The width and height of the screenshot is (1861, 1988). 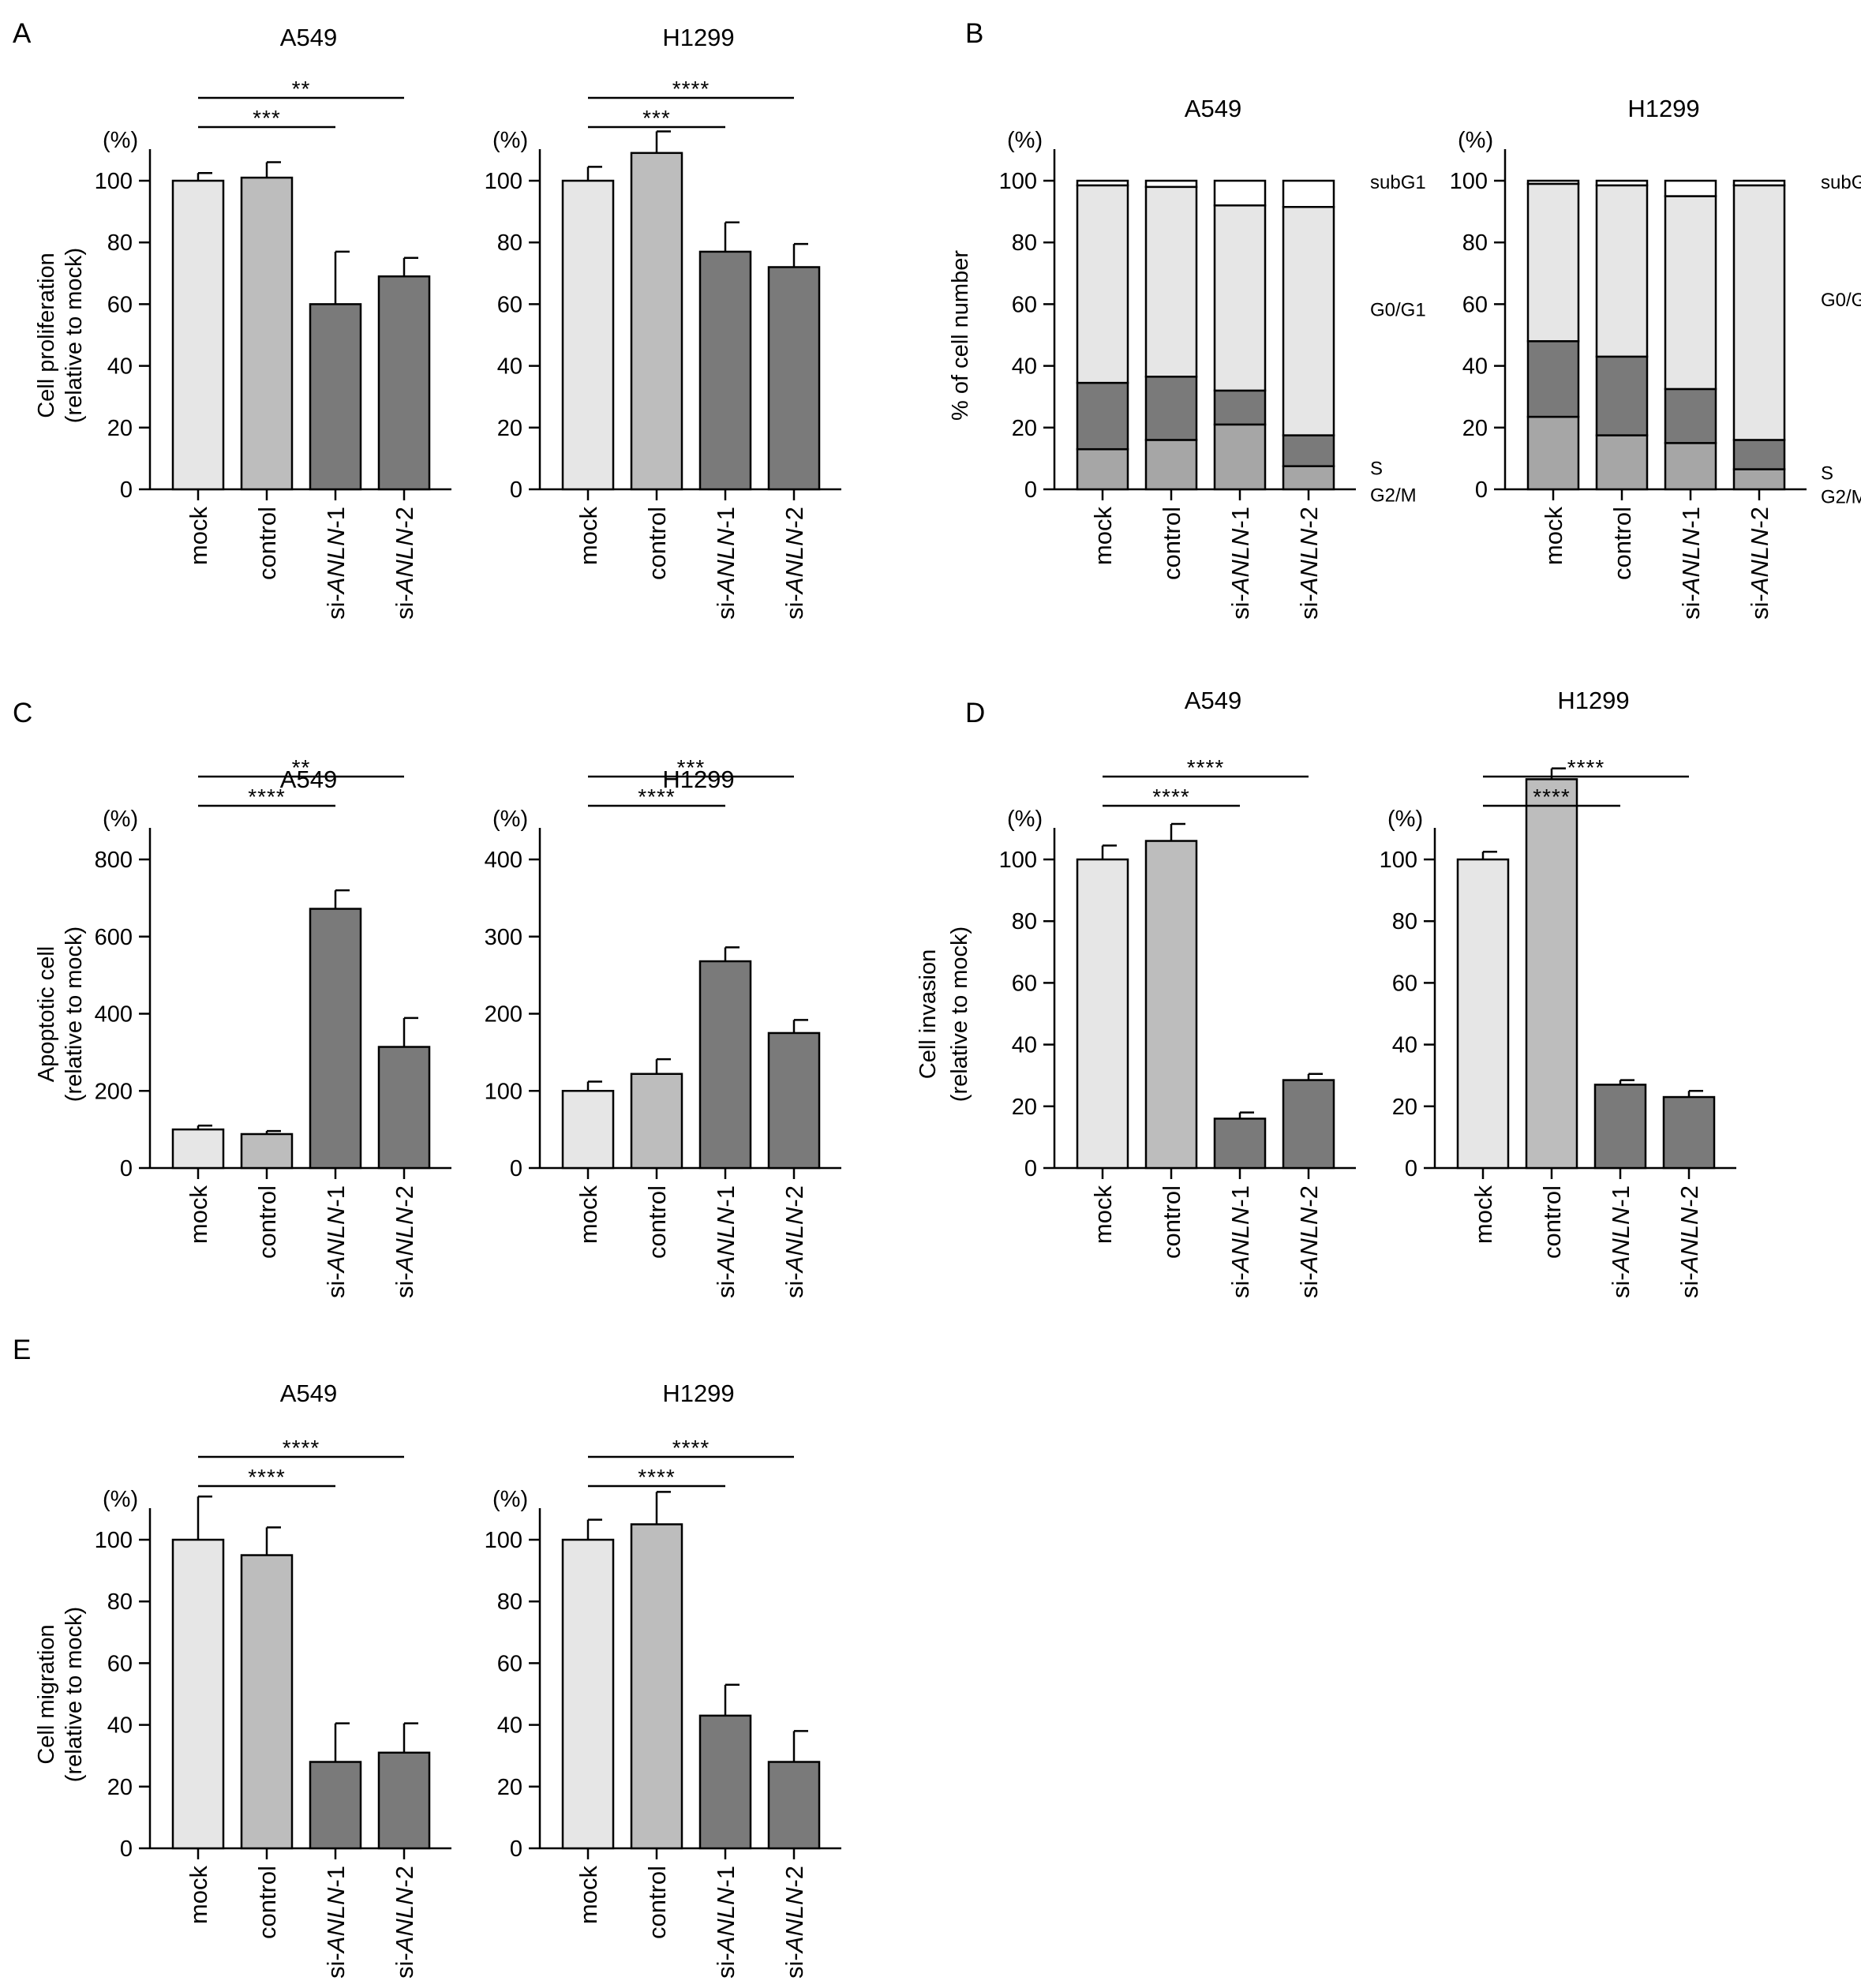 I want to click on segment-g2m-mock, so click(x=1102, y=469).